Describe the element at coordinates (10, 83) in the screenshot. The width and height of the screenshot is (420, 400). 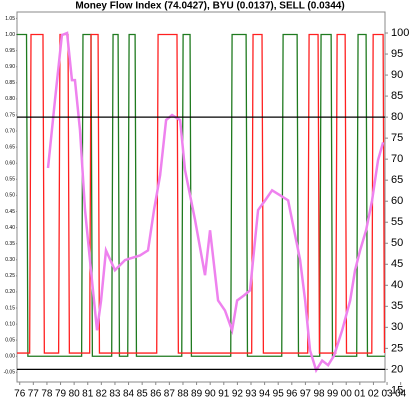
I see `y-tick-label: 0.85` at that location.